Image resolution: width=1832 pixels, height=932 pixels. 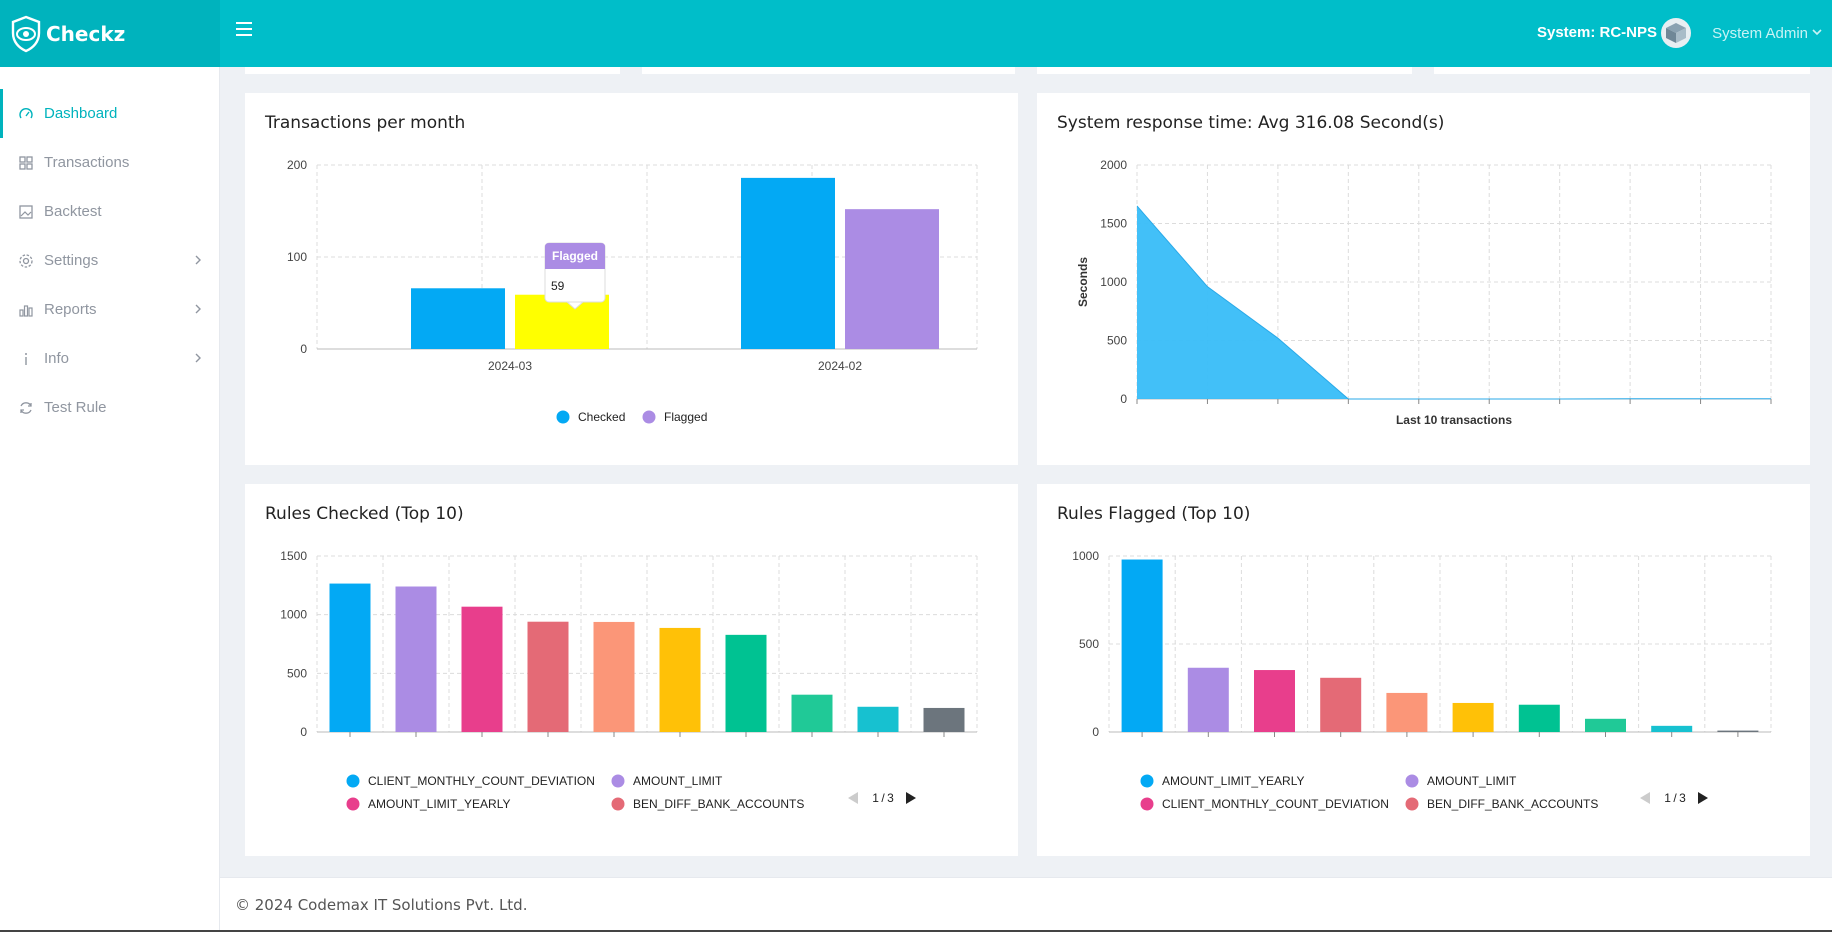 I want to click on sidebar-item-backtest: Backtest, so click(x=109, y=211).